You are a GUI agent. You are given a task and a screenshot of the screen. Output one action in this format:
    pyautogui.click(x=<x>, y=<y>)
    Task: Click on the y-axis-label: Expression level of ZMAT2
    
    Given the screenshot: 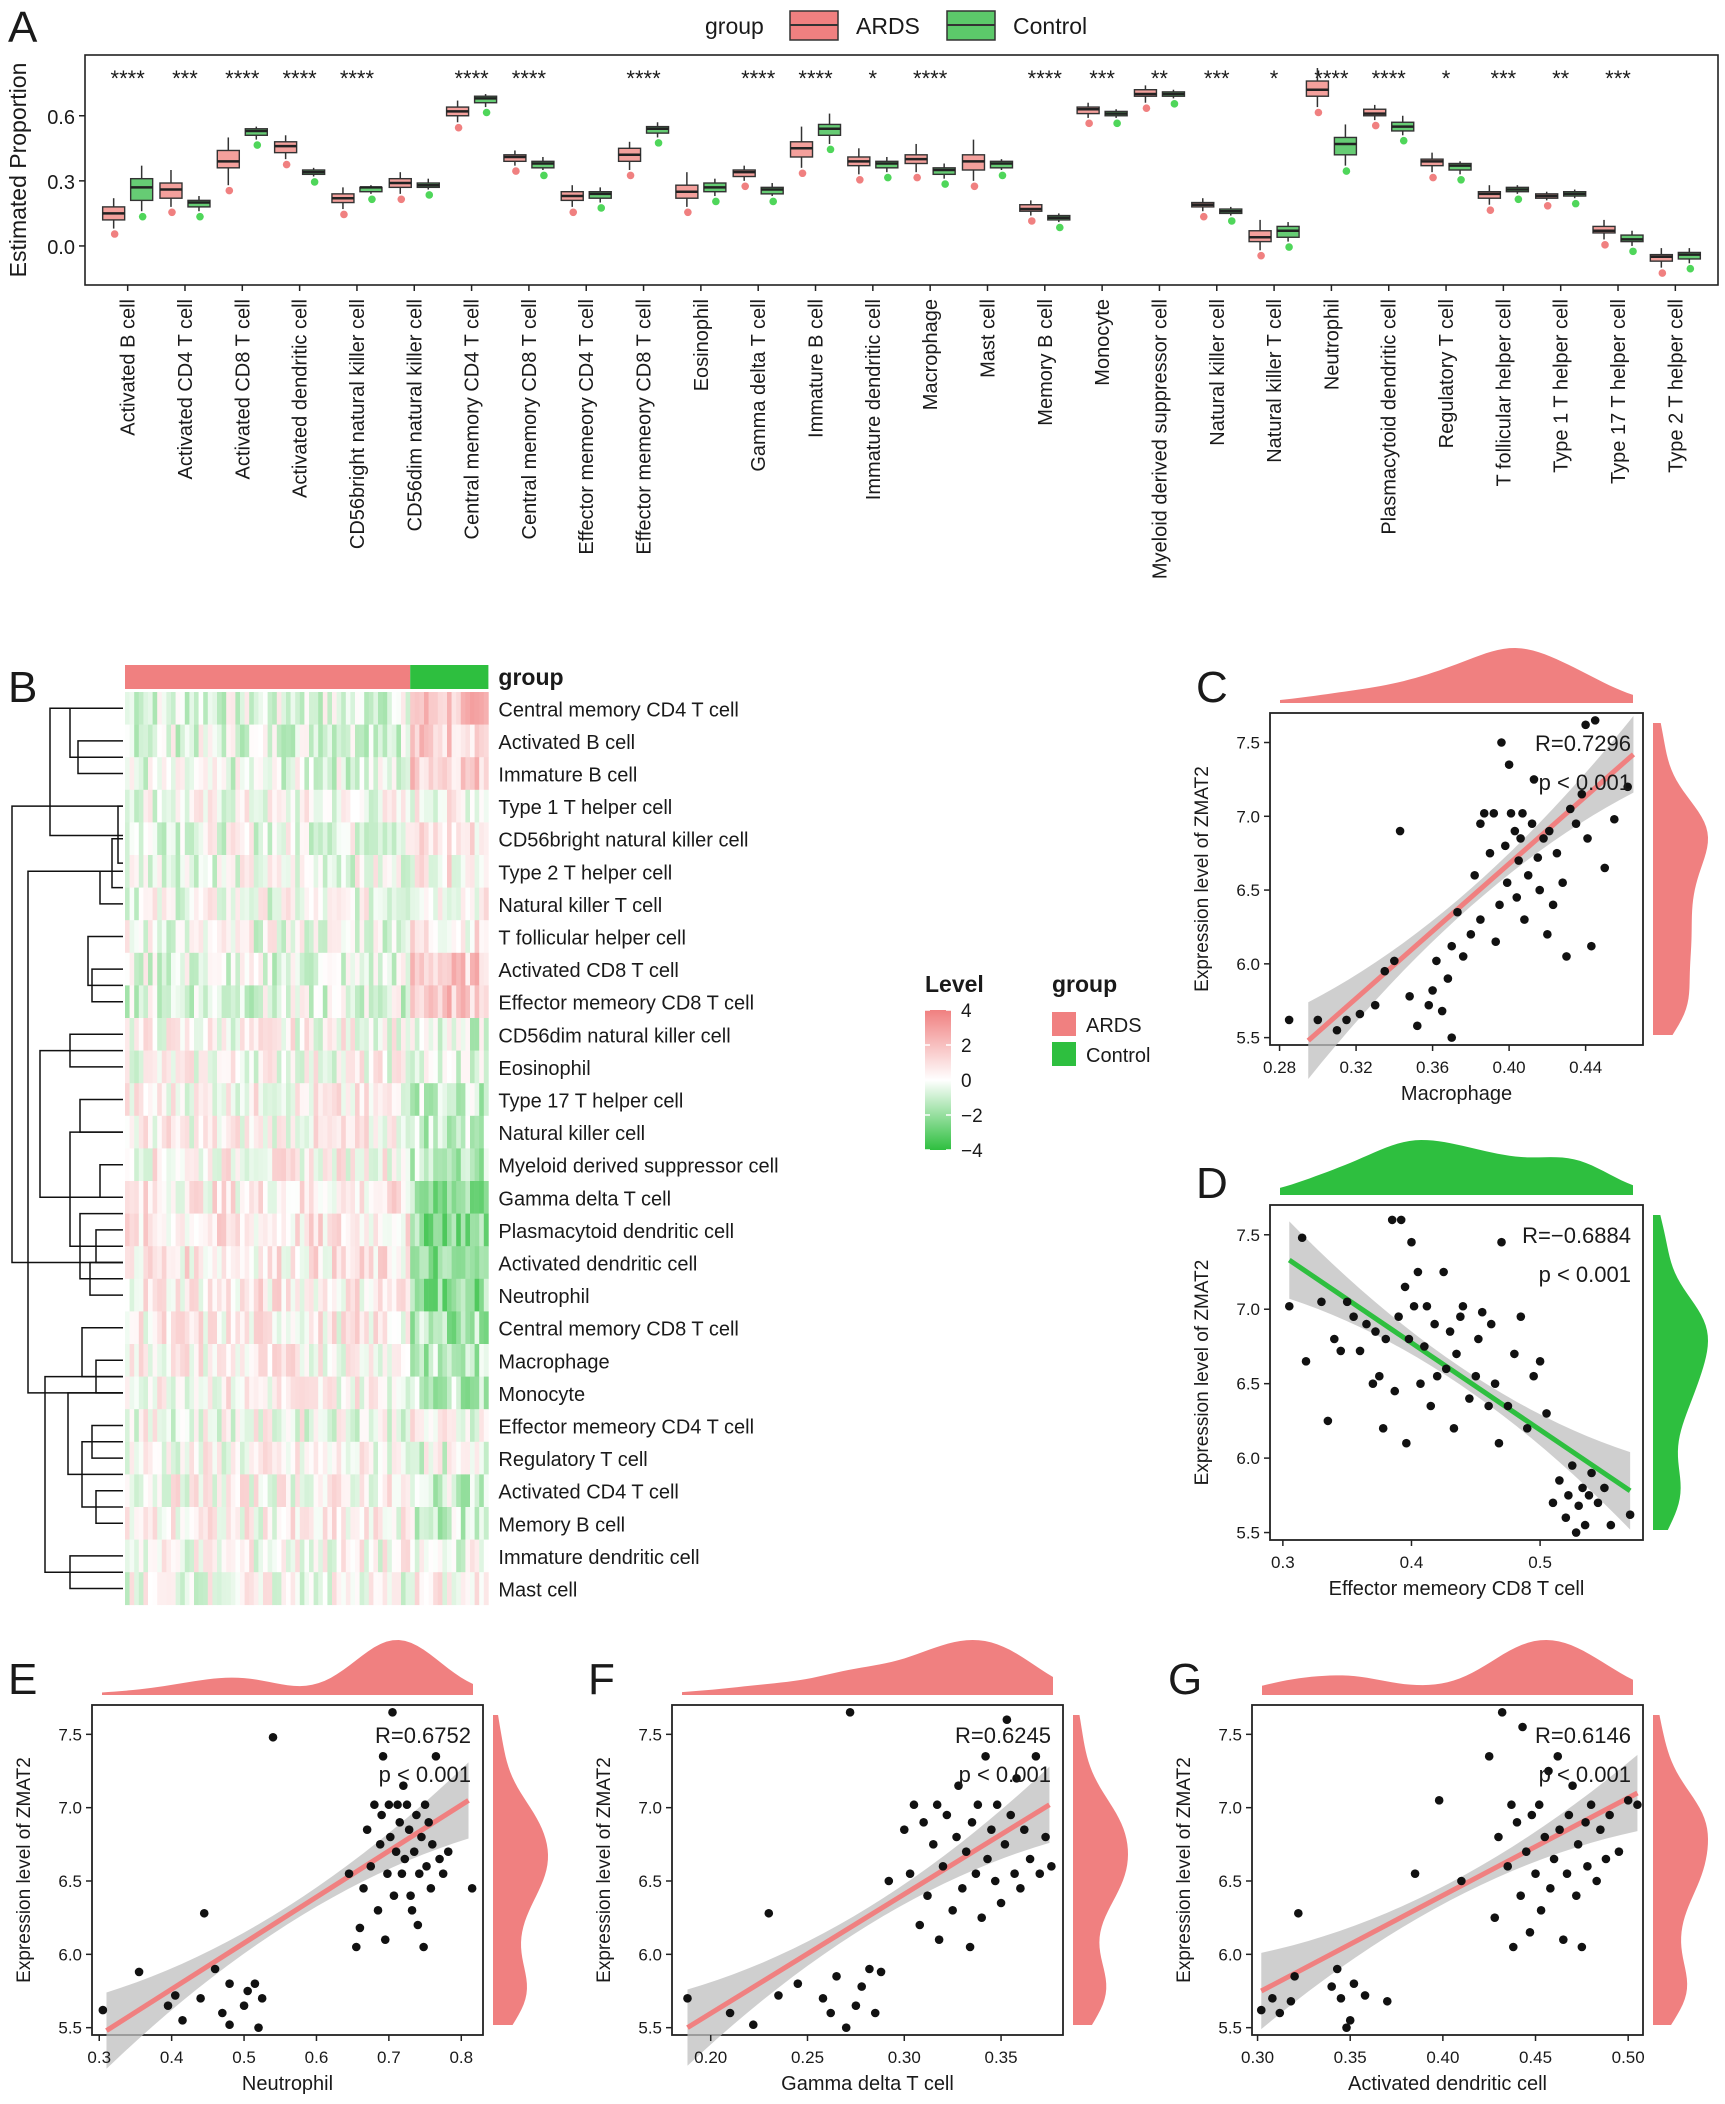 What is the action you would take?
    pyautogui.click(x=24, y=1870)
    